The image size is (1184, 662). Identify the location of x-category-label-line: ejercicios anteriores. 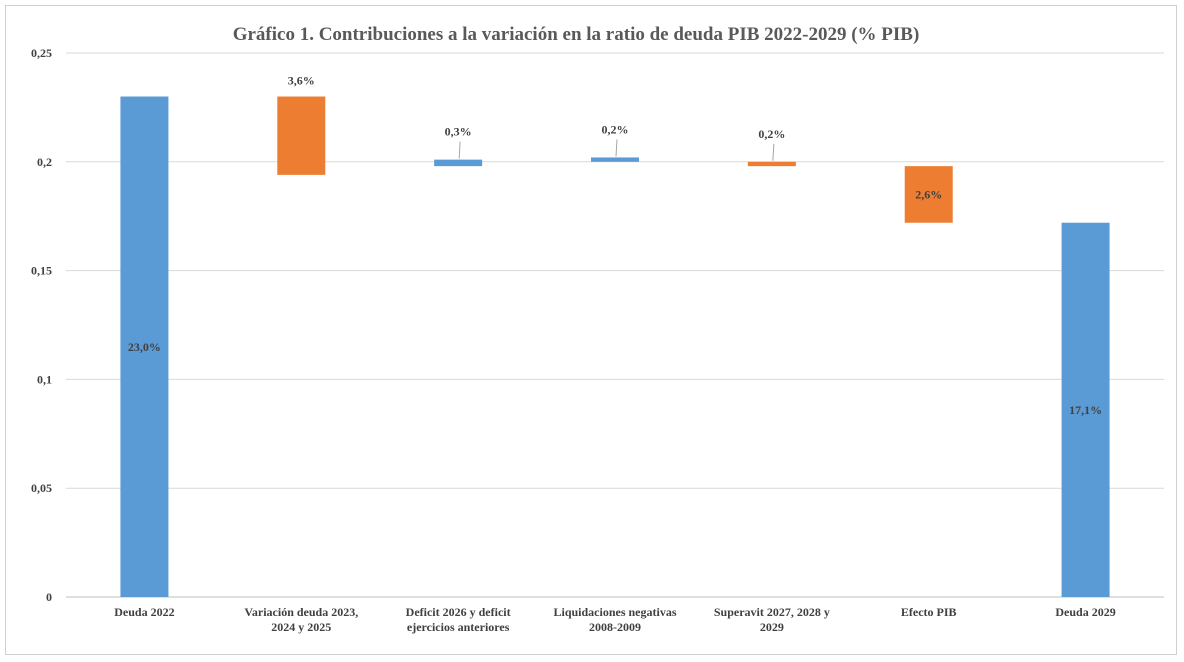
(458, 627).